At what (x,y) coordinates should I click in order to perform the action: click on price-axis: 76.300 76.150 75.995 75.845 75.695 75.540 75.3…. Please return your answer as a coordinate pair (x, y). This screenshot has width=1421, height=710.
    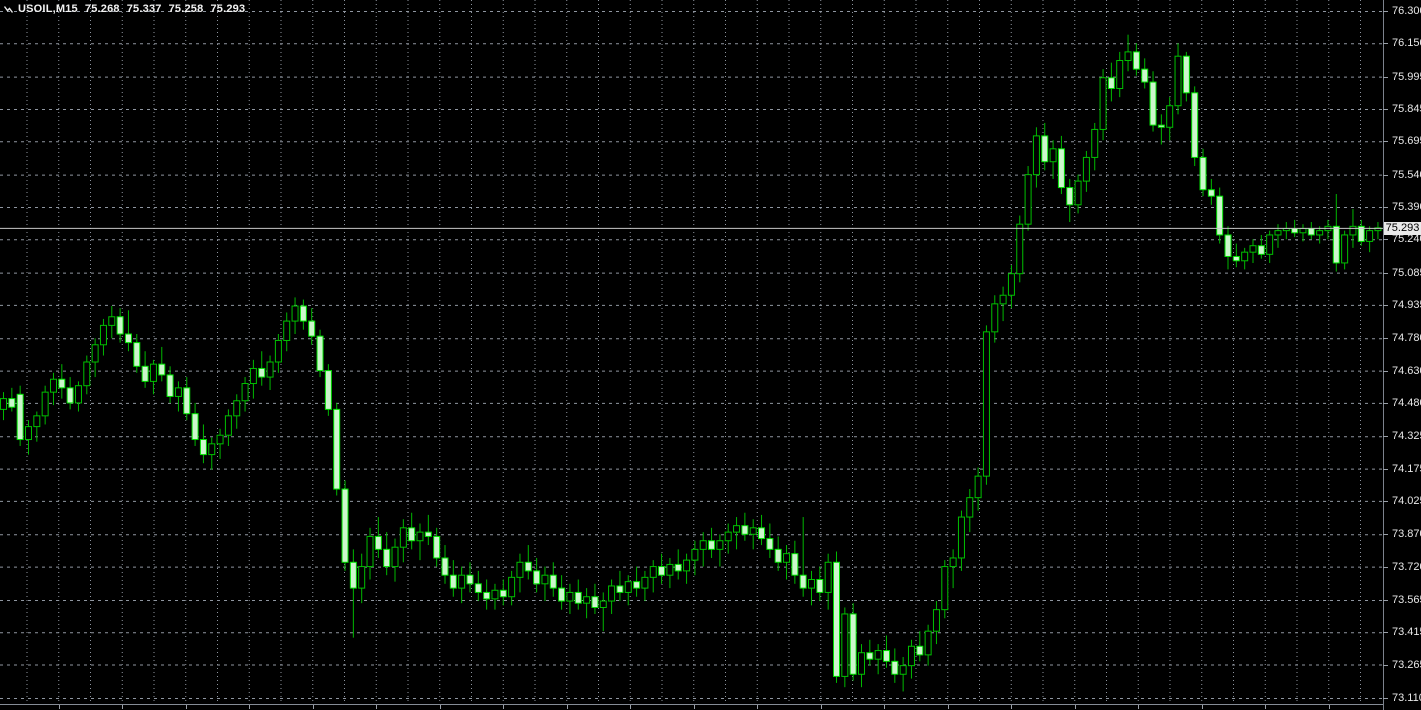
    Looking at the image, I should click on (1402, 355).